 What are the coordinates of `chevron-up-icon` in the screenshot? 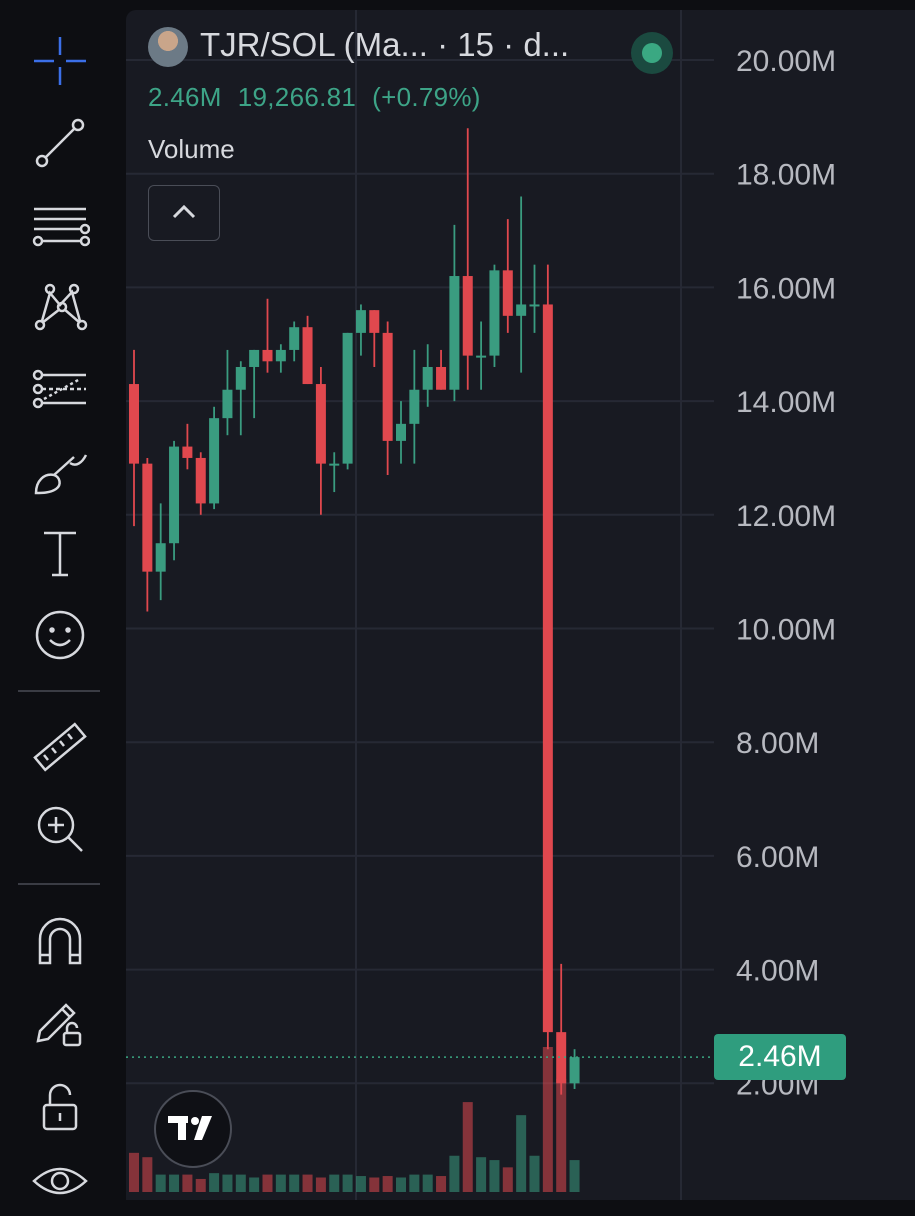 It's located at (184, 211).